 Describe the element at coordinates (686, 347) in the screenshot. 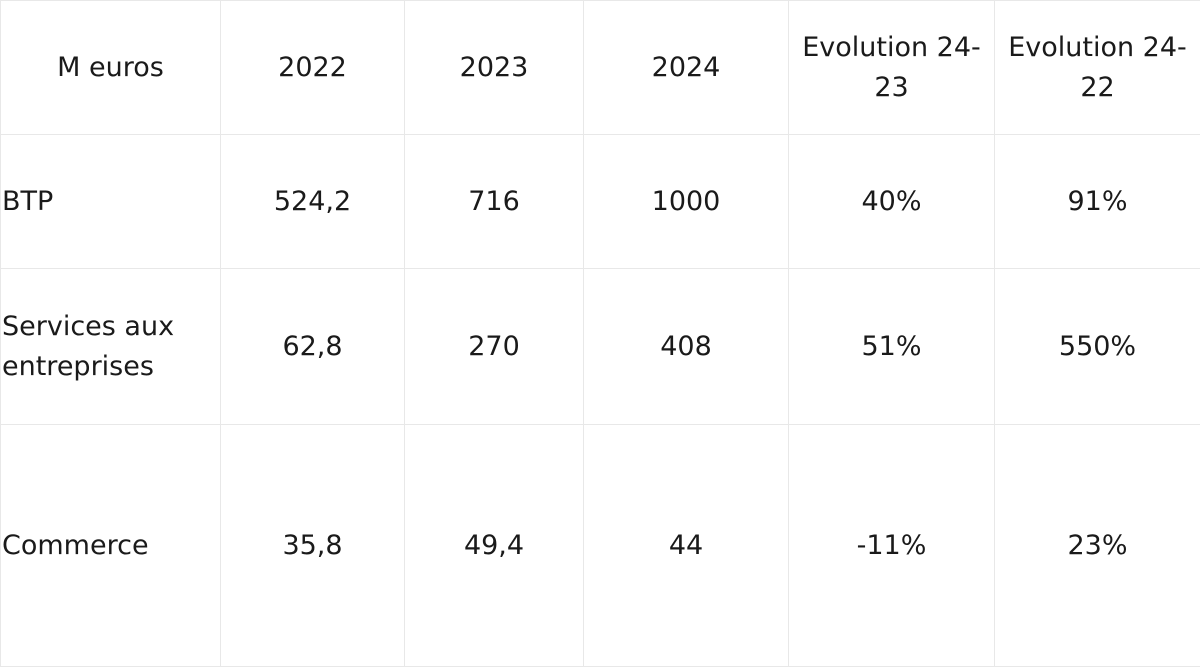

I see `table-cell: 408` at that location.